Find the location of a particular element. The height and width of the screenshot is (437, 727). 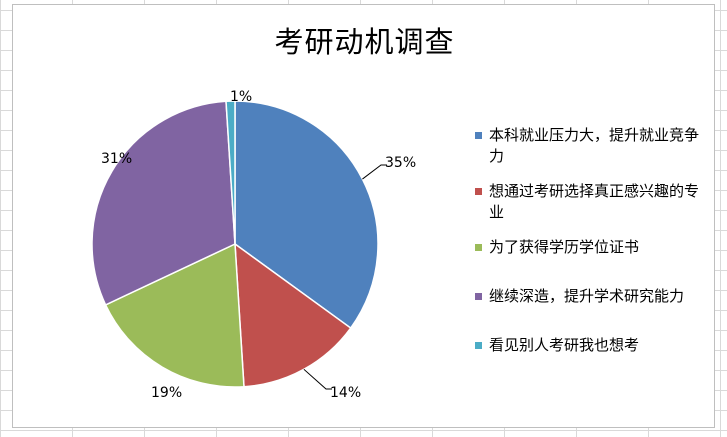

chart-title: 考研动机调查 is located at coordinates (364, 42).